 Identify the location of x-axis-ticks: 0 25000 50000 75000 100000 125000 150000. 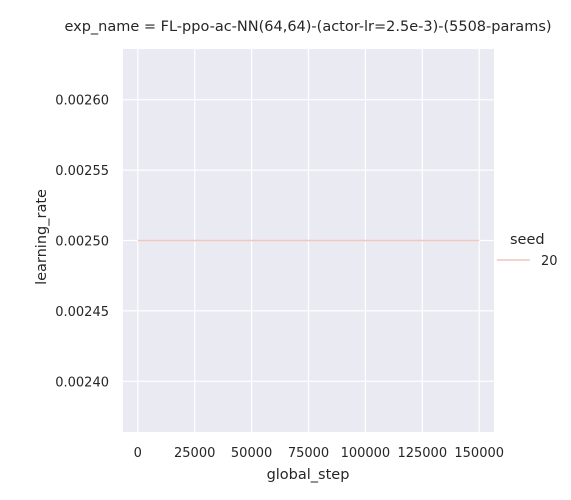
(319, 453).